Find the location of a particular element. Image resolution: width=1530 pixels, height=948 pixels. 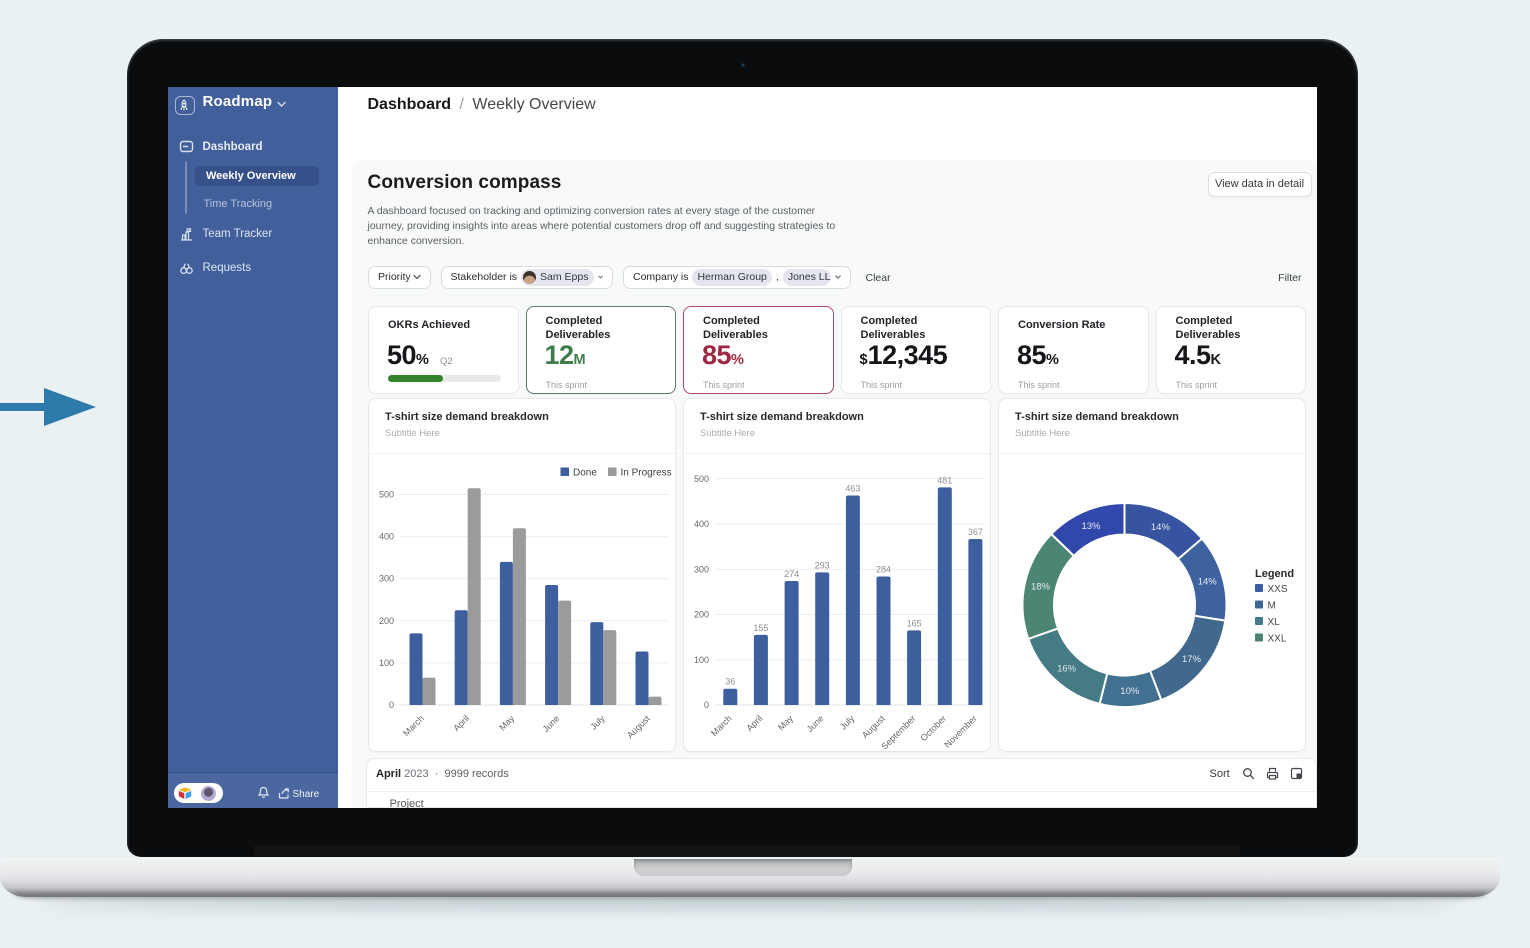

svg-text: XXS is located at coordinates (1278, 589).